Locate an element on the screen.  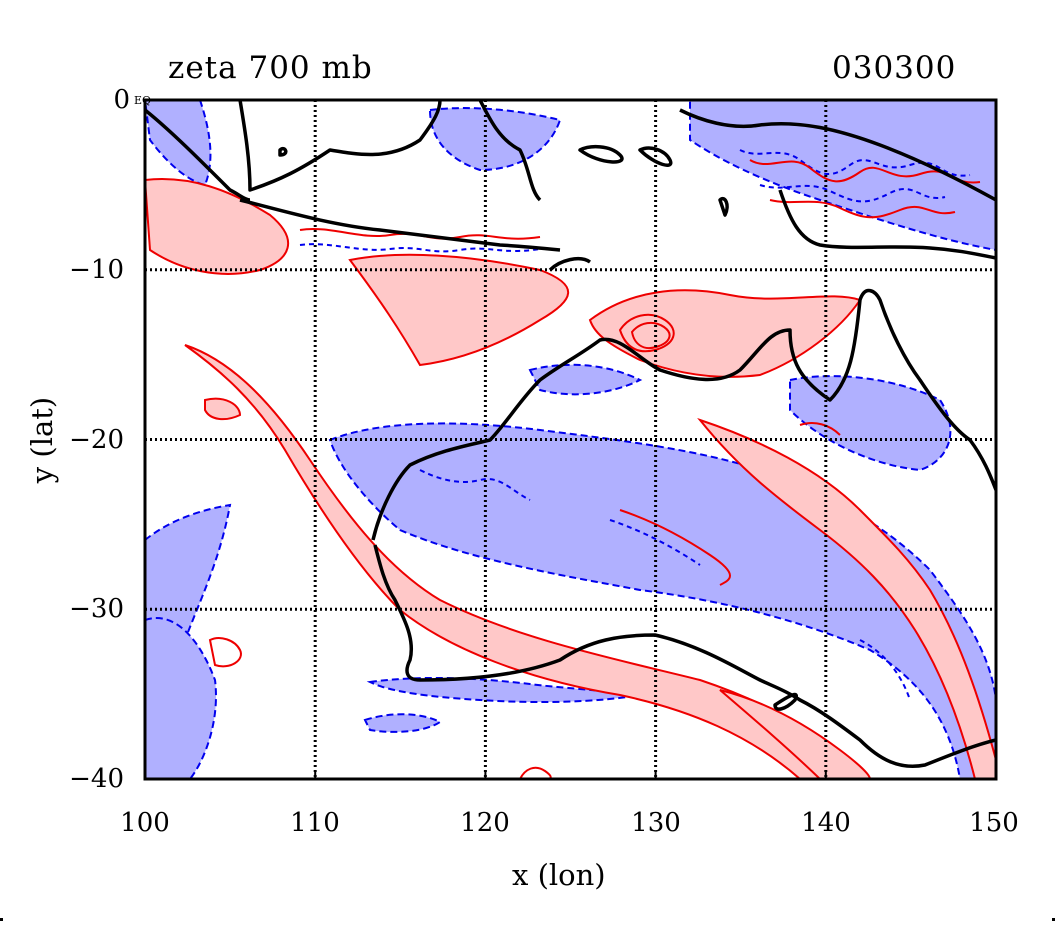
plot-title: zeta 700 mb is located at coordinates (270, 68).